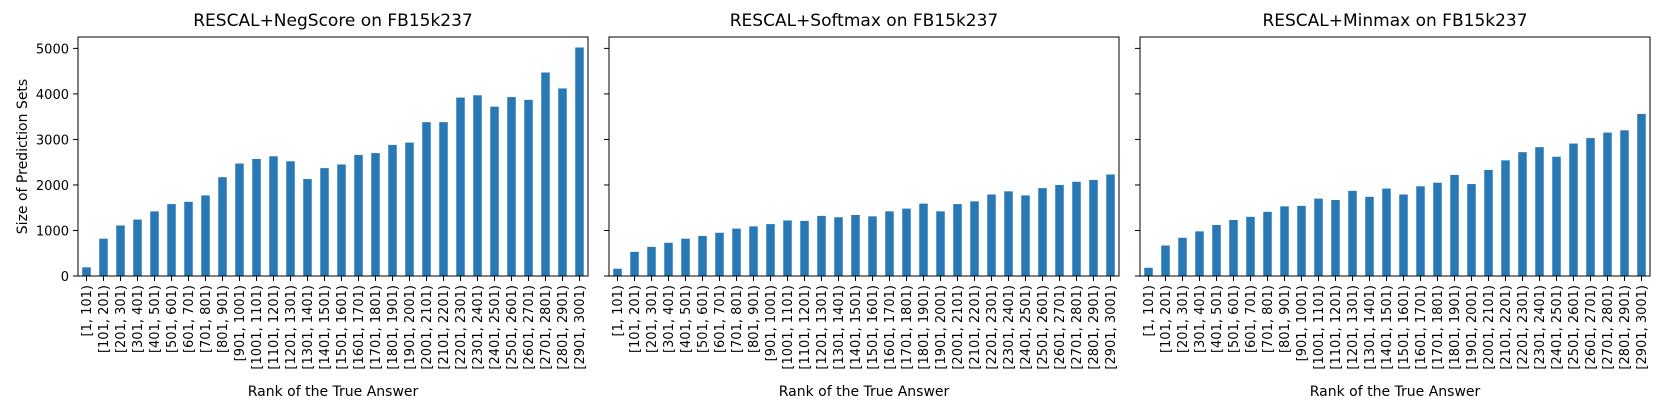 The width and height of the screenshot is (1661, 415). What do you see at coordinates (393, 327) in the screenshot?
I see `x-tick-label: [1801, 1901)` at bounding box center [393, 327].